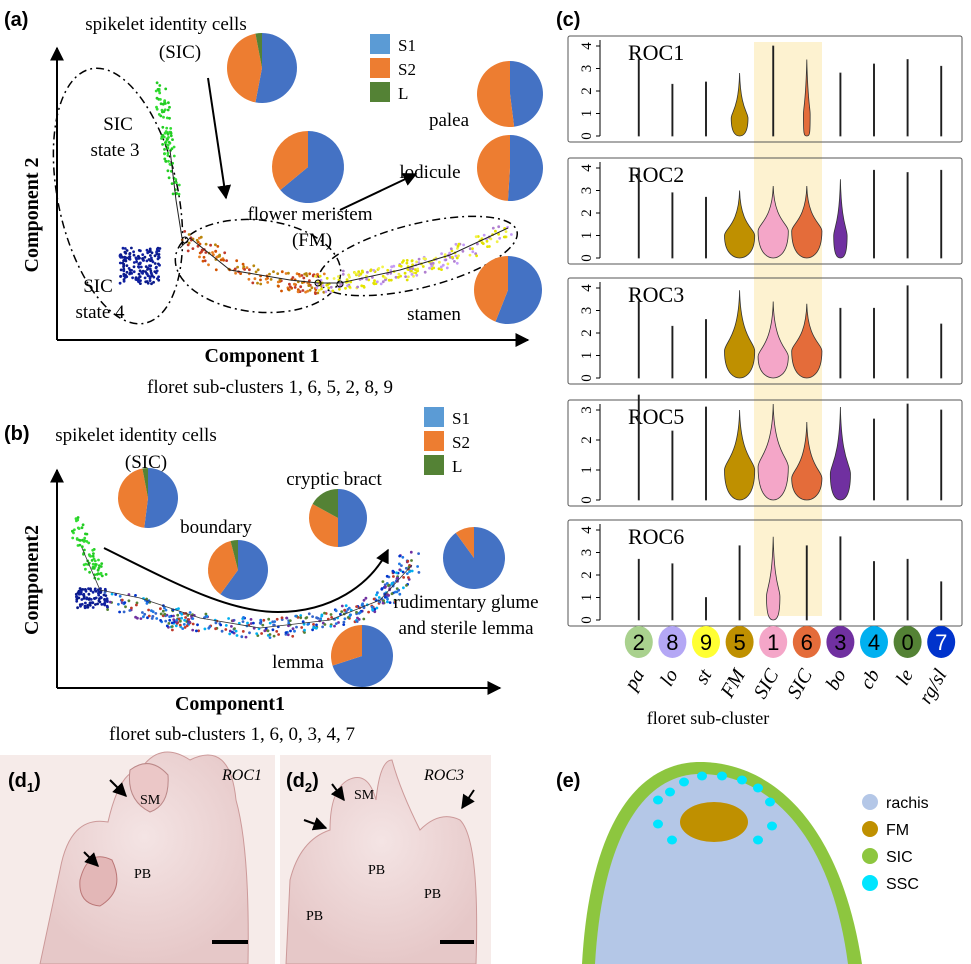 The width and height of the screenshot is (971, 964). I want to click on b-rud-label: rudimentary glume, so click(465, 602).